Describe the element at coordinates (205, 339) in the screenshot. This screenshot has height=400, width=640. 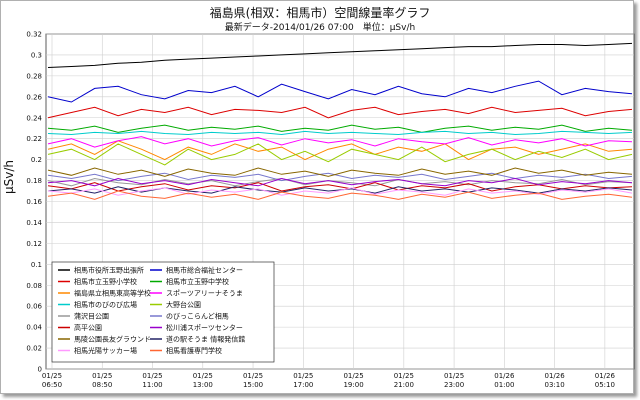
I see `legend-label: 道の駅そうま 情報発信館` at that location.